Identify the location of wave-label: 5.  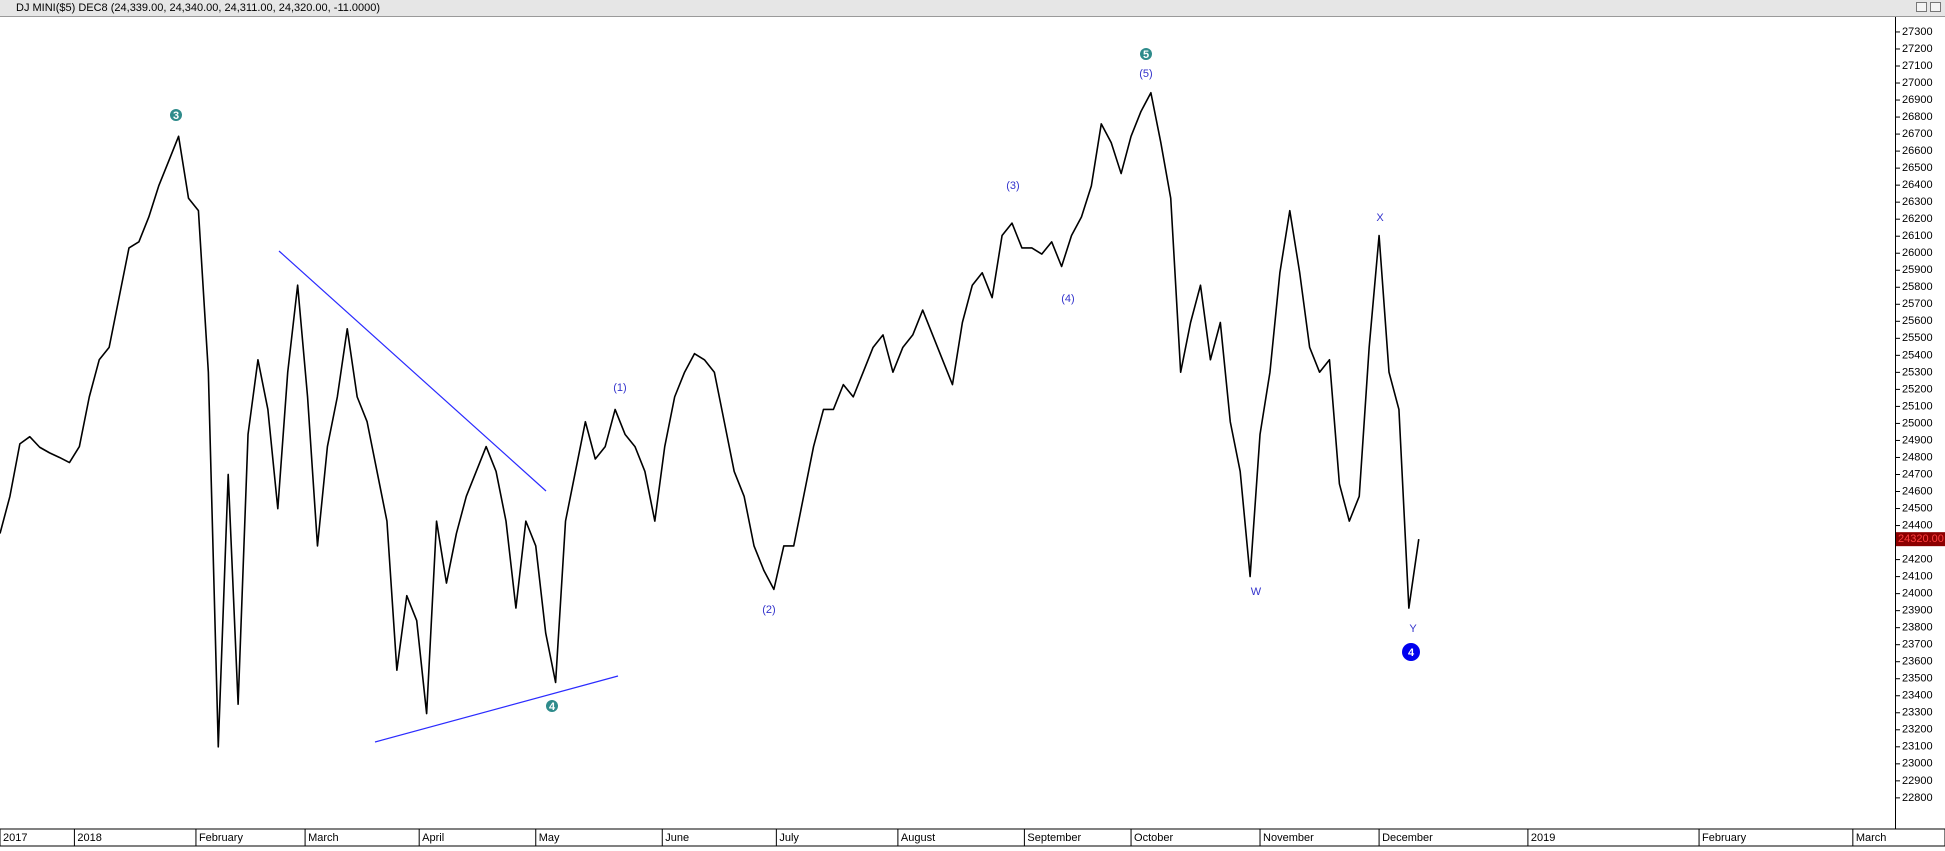
(1146, 55).